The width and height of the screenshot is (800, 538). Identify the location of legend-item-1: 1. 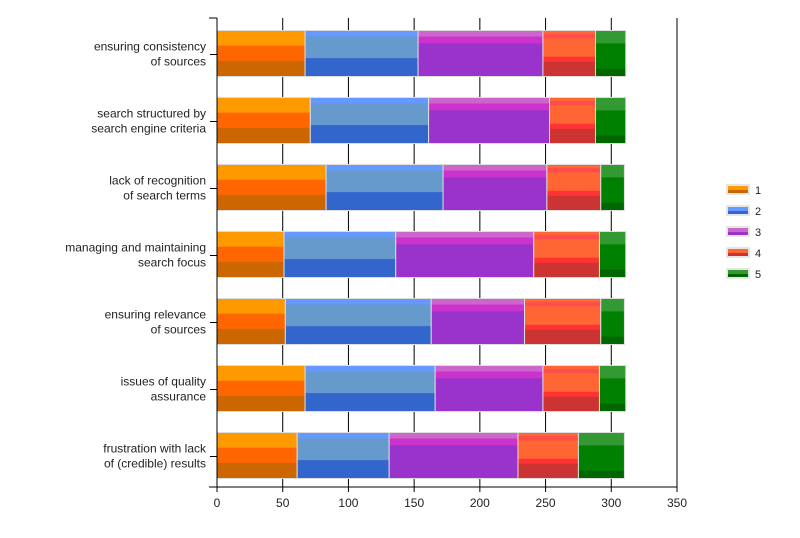
(743, 190).